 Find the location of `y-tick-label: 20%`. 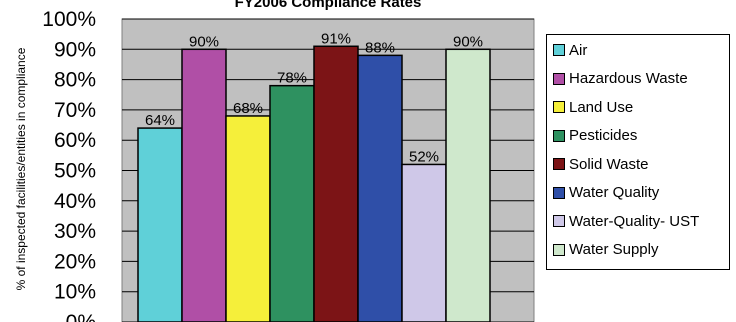

y-tick-label: 20% is located at coordinates (75, 261).